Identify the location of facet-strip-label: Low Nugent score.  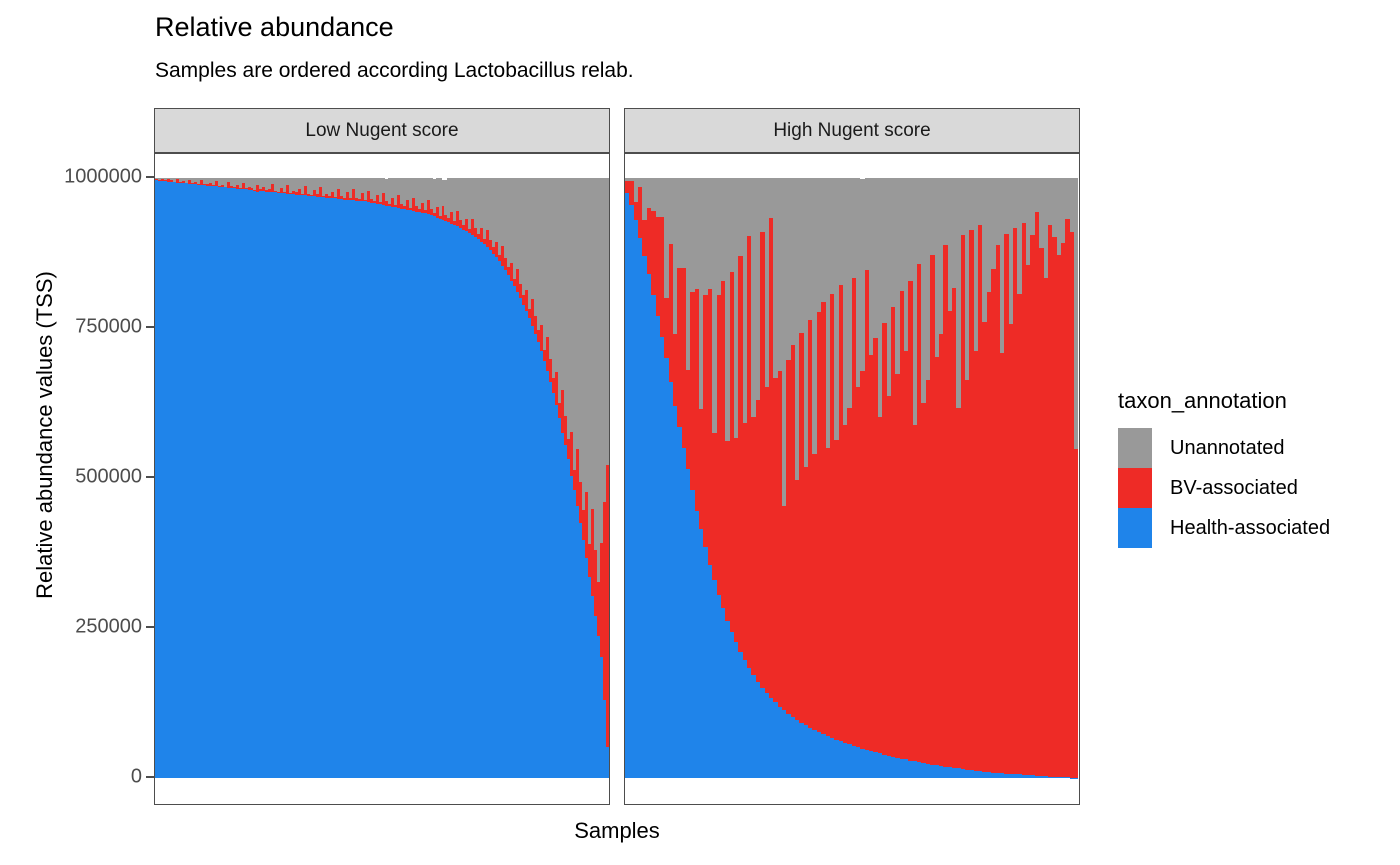
(382, 130).